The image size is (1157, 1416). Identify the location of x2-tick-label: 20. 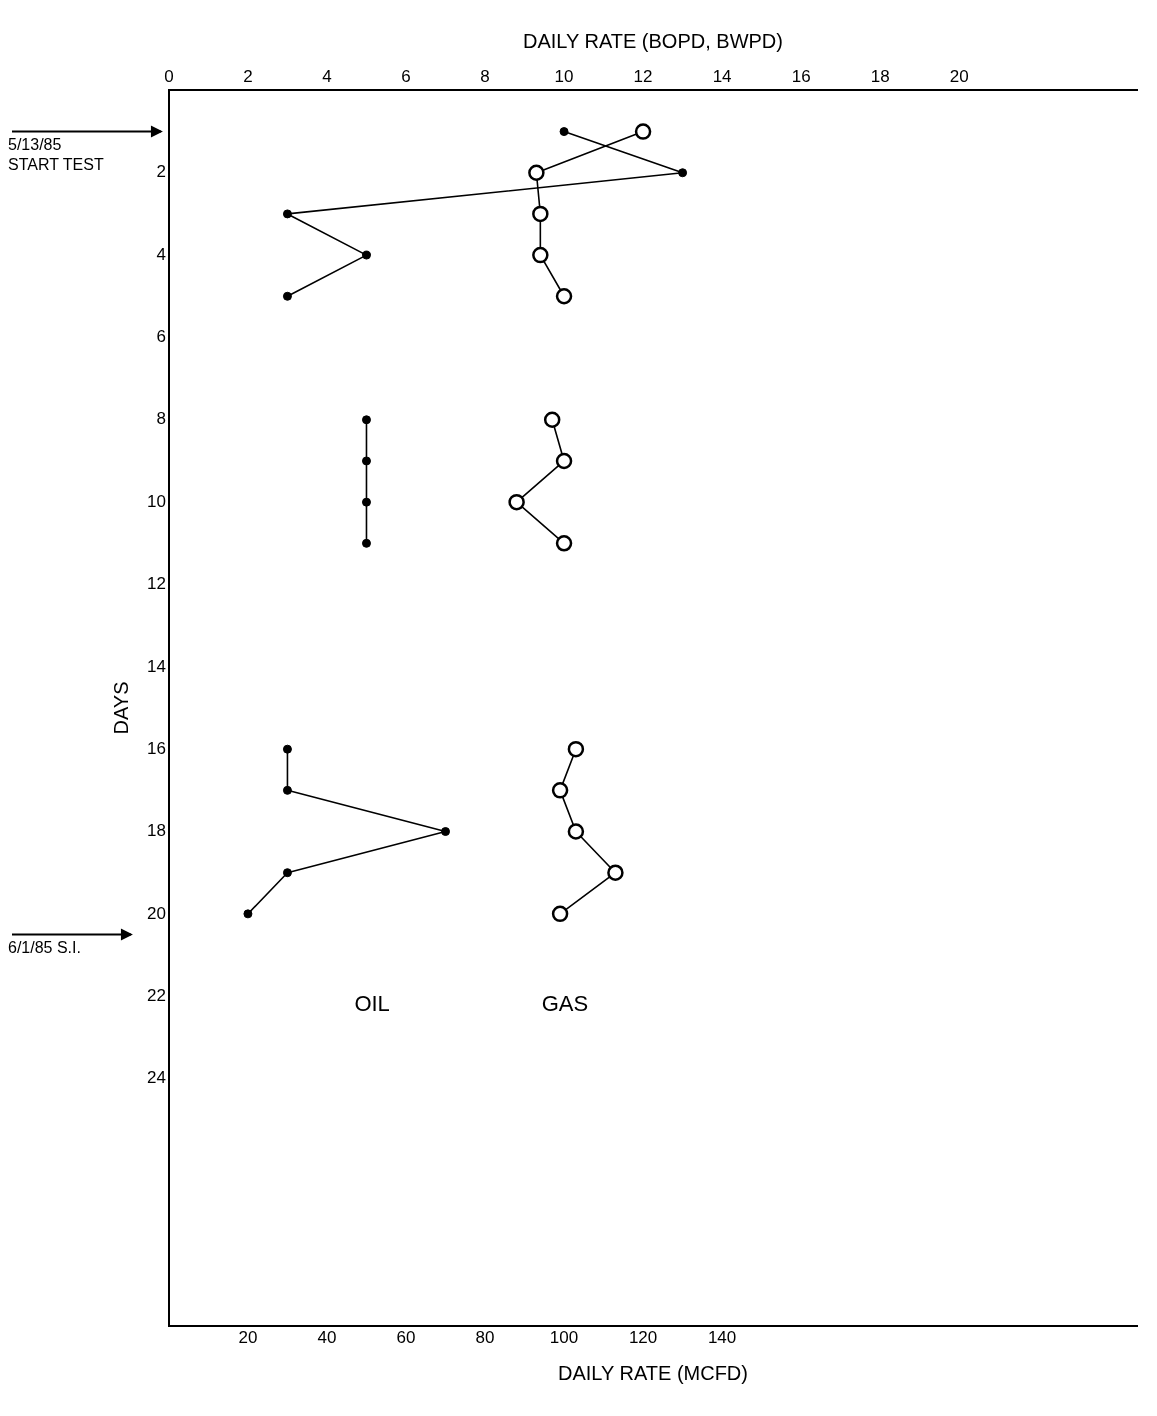
(959, 76).